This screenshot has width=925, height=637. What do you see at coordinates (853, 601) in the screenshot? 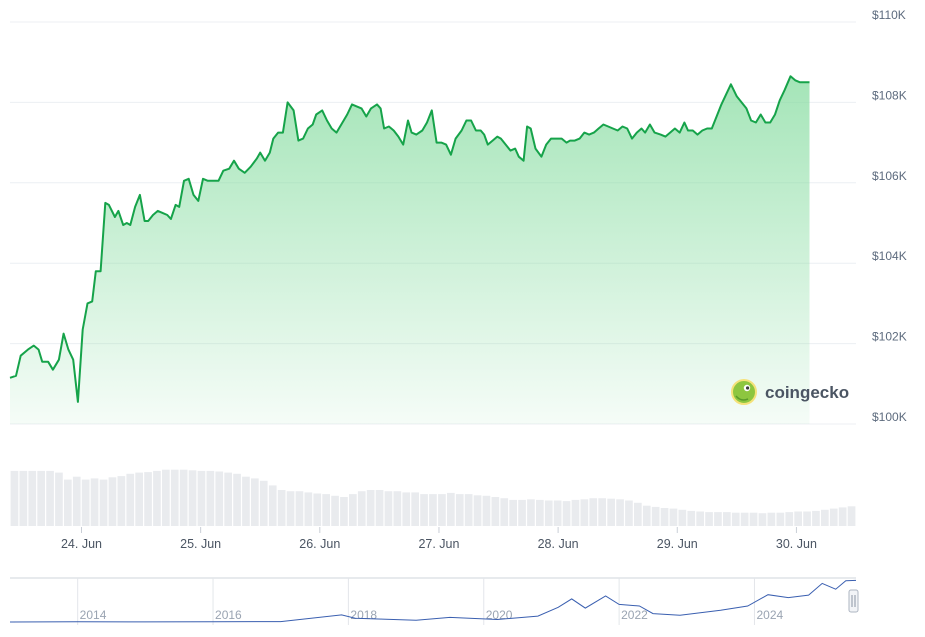
I see `navigator-handle` at bounding box center [853, 601].